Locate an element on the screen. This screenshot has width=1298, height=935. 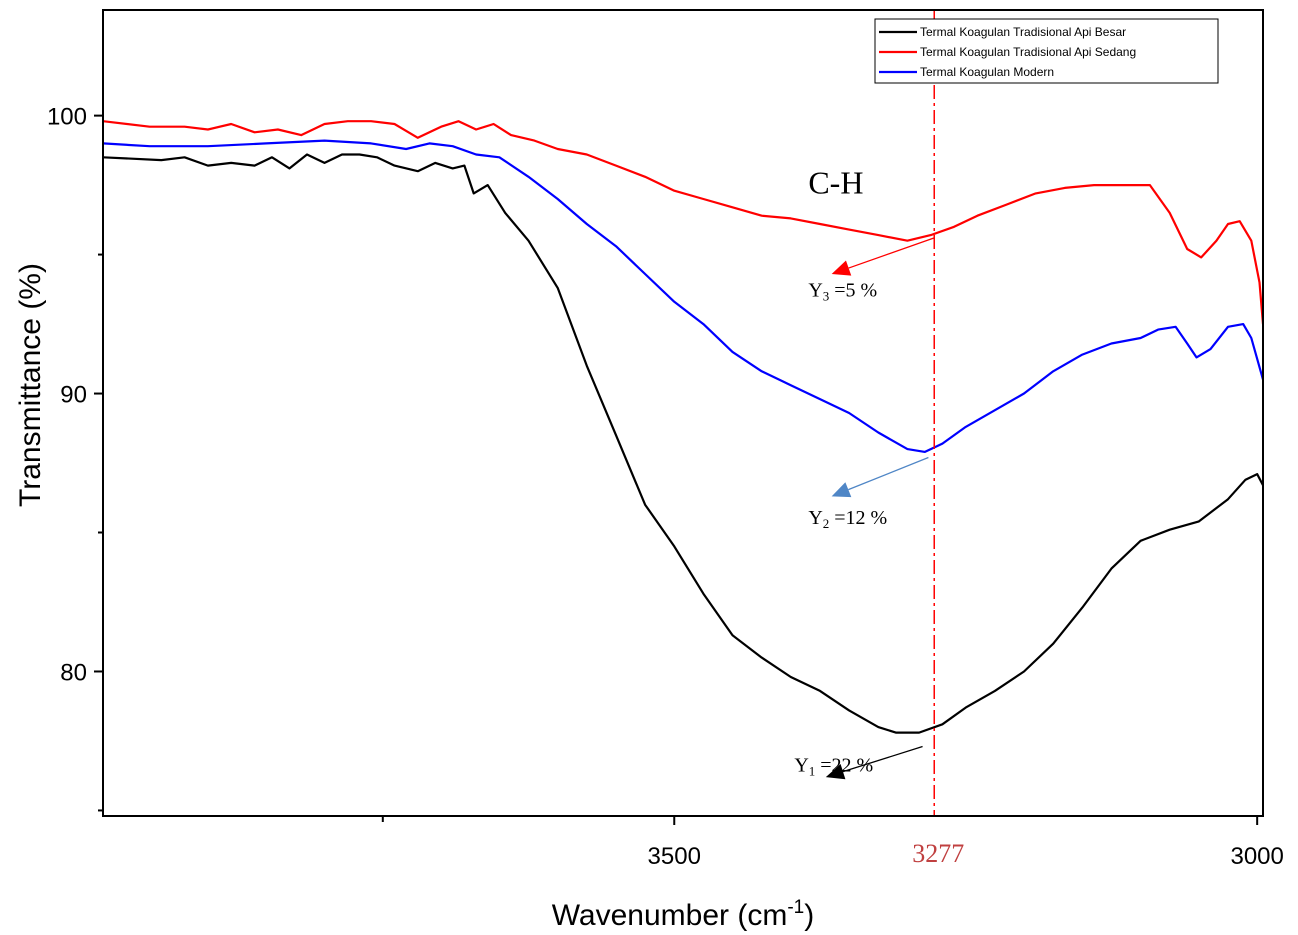
x-tick-label-1: 3500 is located at coordinates (674, 856).